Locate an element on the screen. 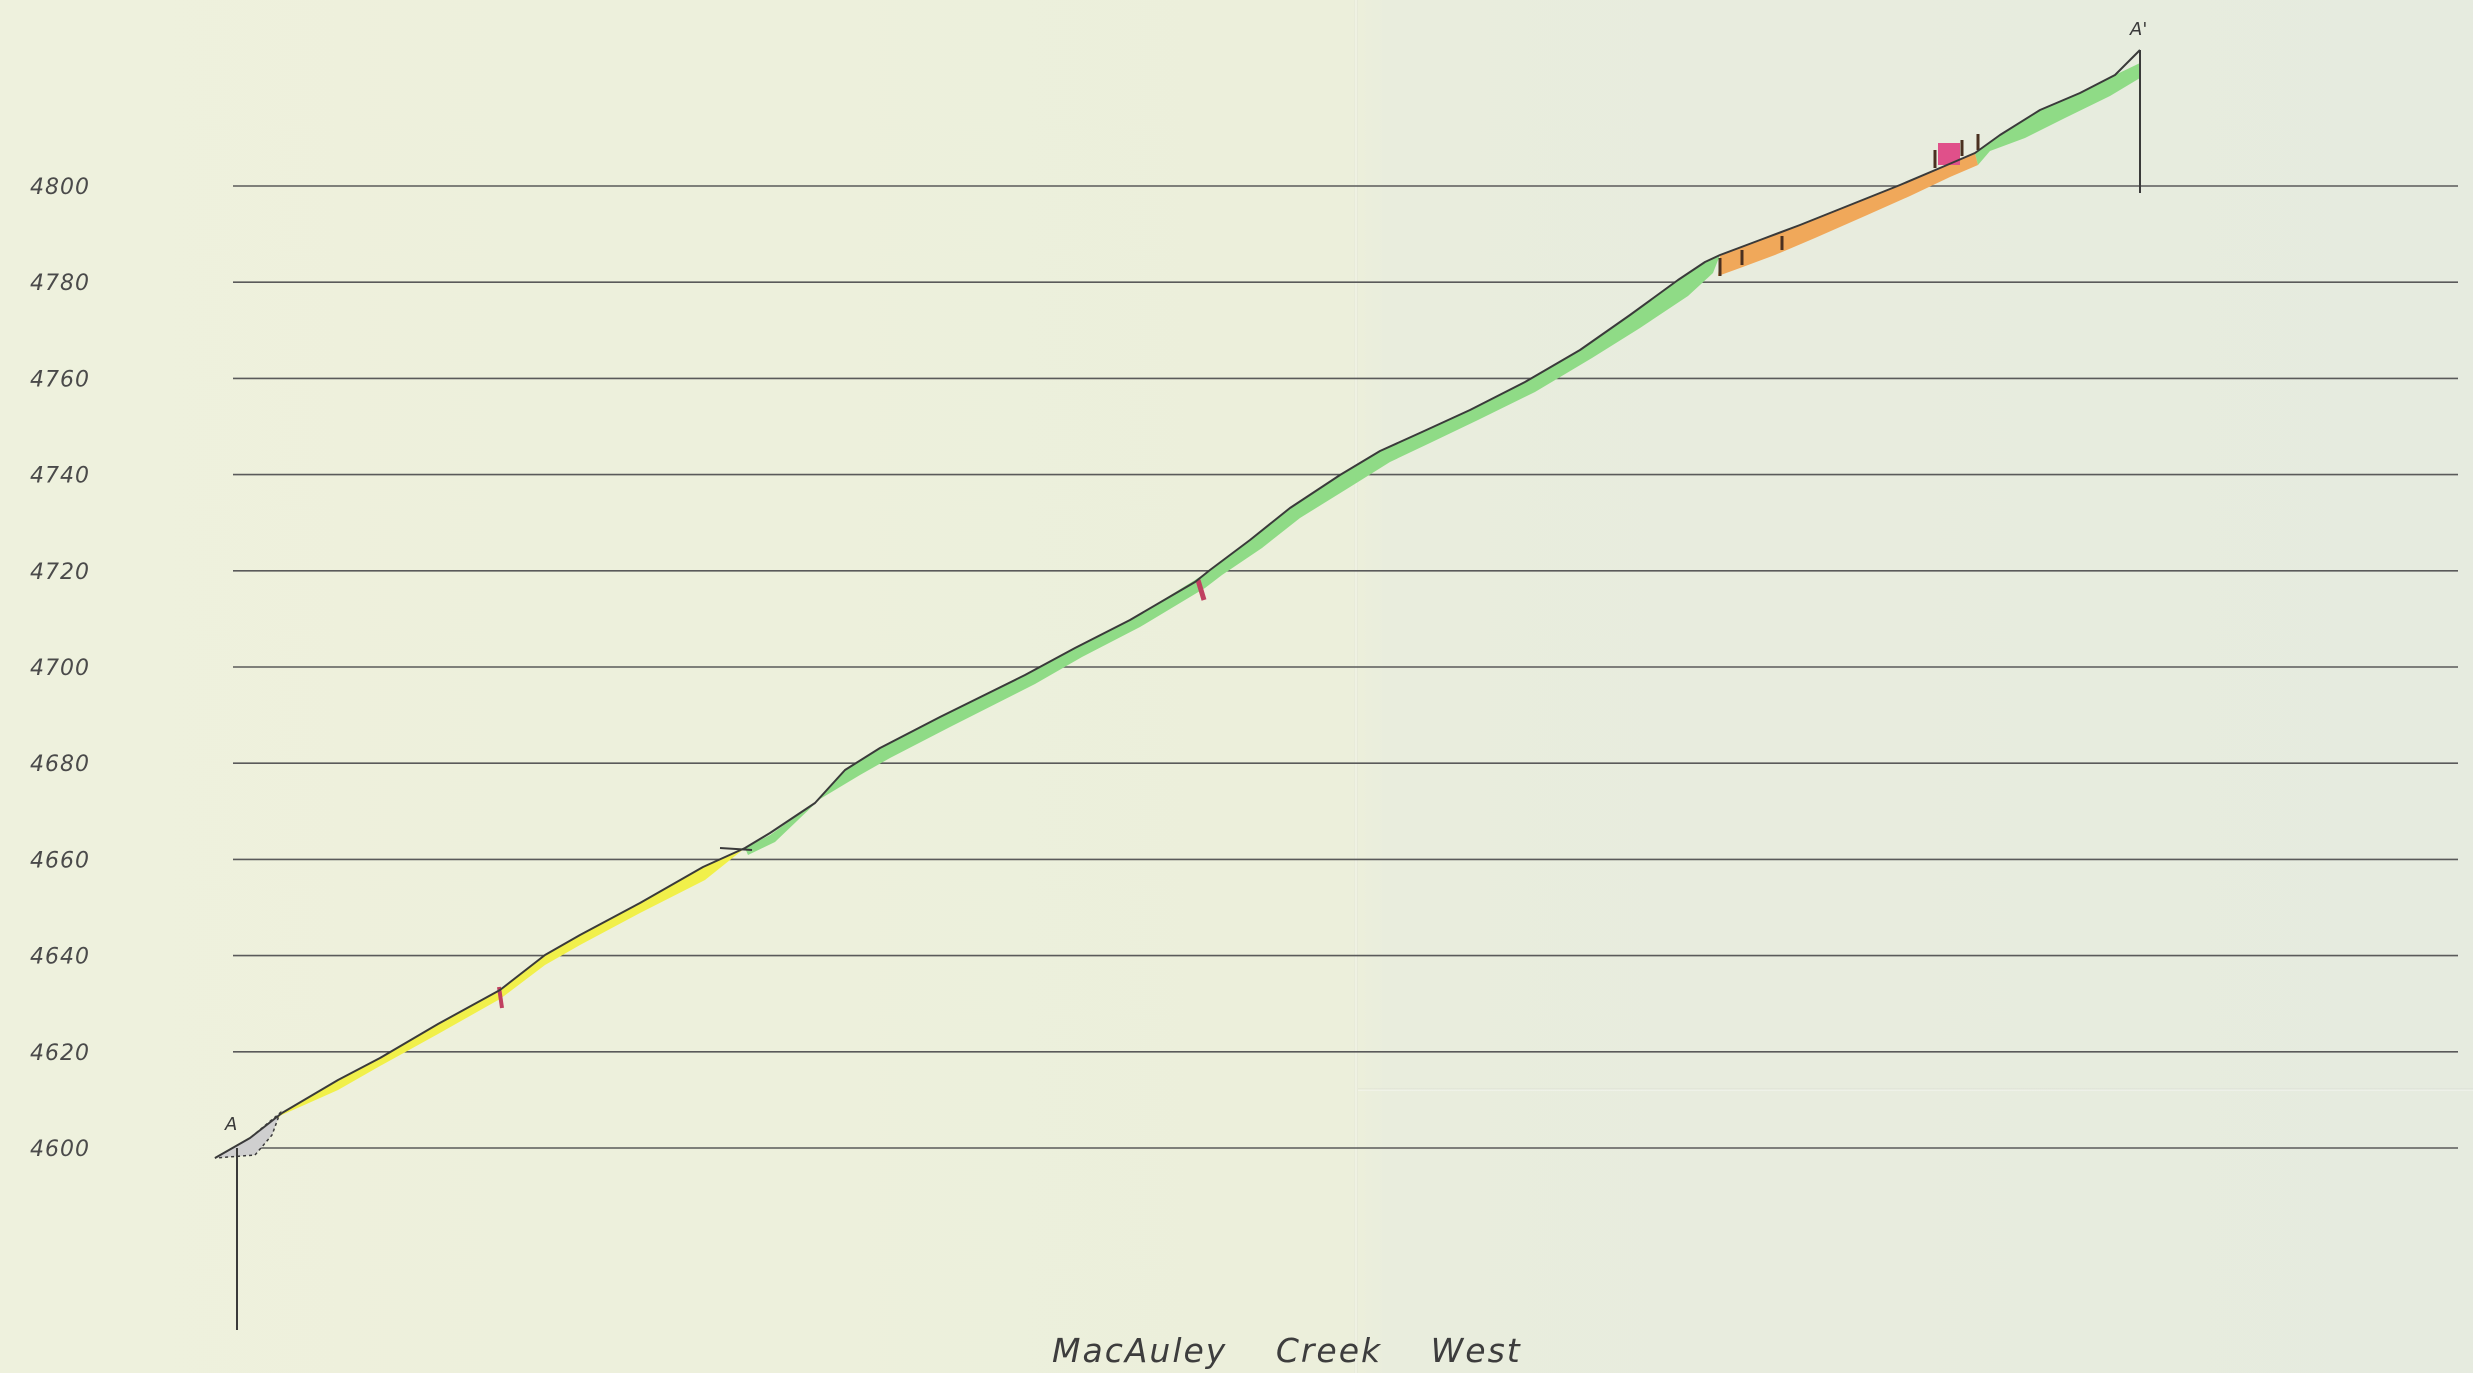 This screenshot has height=1373, width=2473. elevation-label-4640: 4640 is located at coordinates (60, 957).